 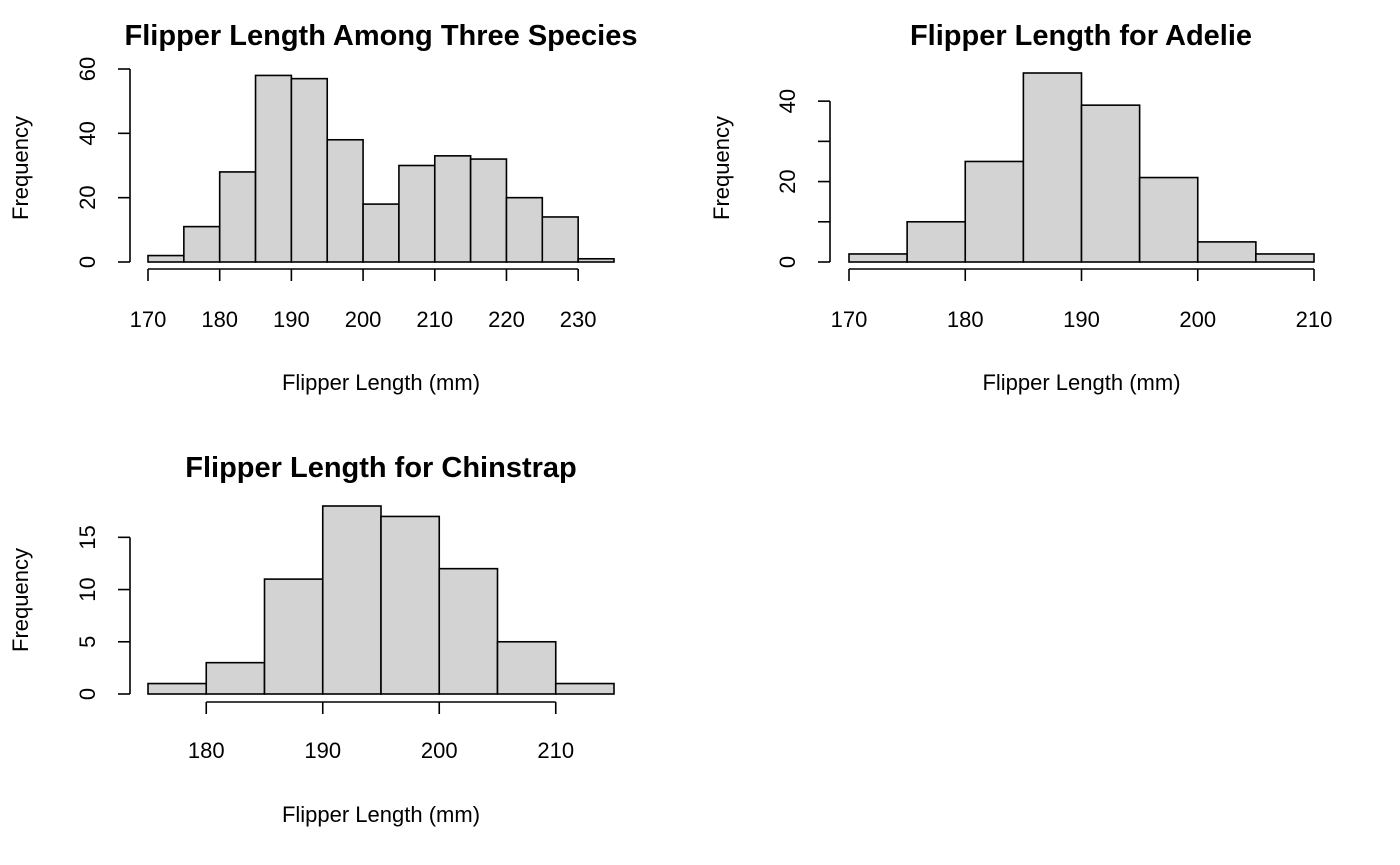 What do you see at coordinates (87, 69) in the screenshot?
I see `y-tick-label: 60` at bounding box center [87, 69].